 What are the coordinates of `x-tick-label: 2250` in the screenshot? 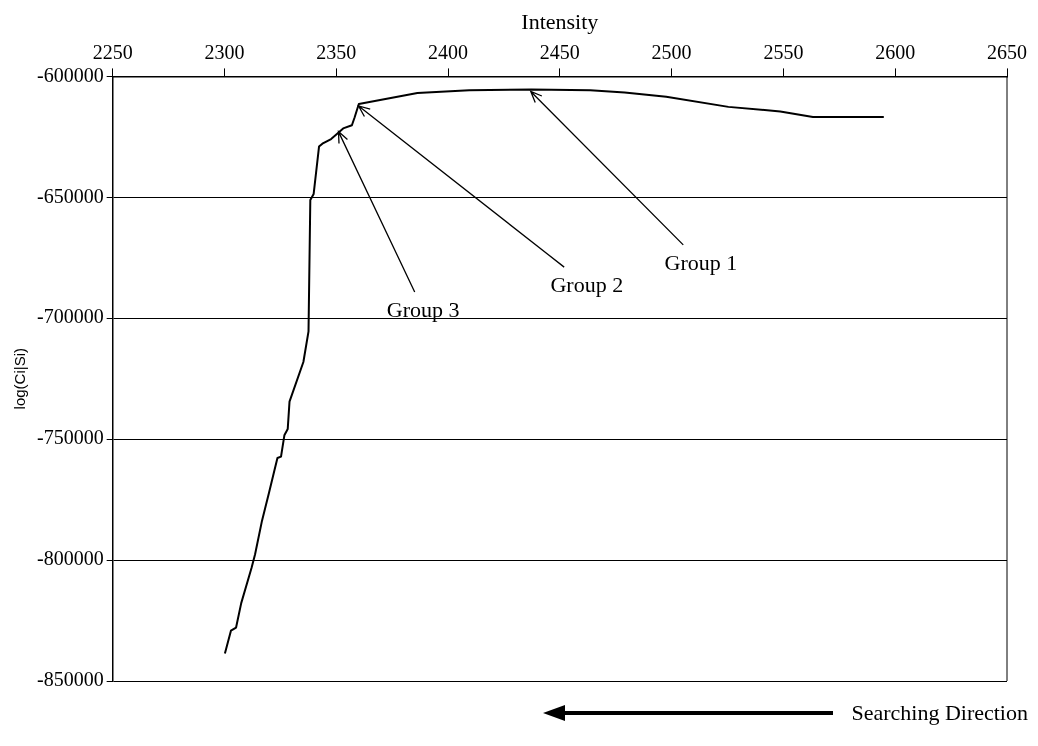 It's located at (112, 51).